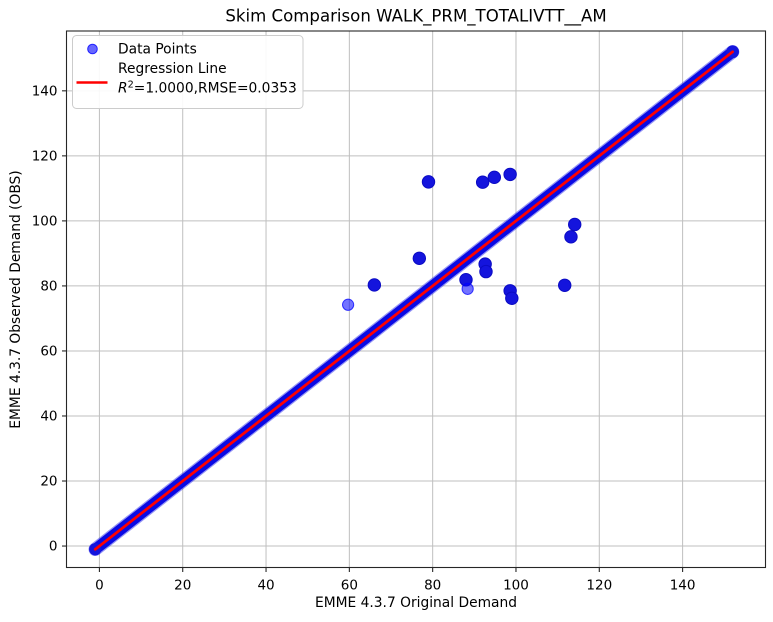 Image resolution: width=773 pixels, height=622 pixels. Describe the element at coordinates (16, 299) in the screenshot. I see `y-axis-label: EMME 4.3.7 Observed Demand (OBS)` at that location.